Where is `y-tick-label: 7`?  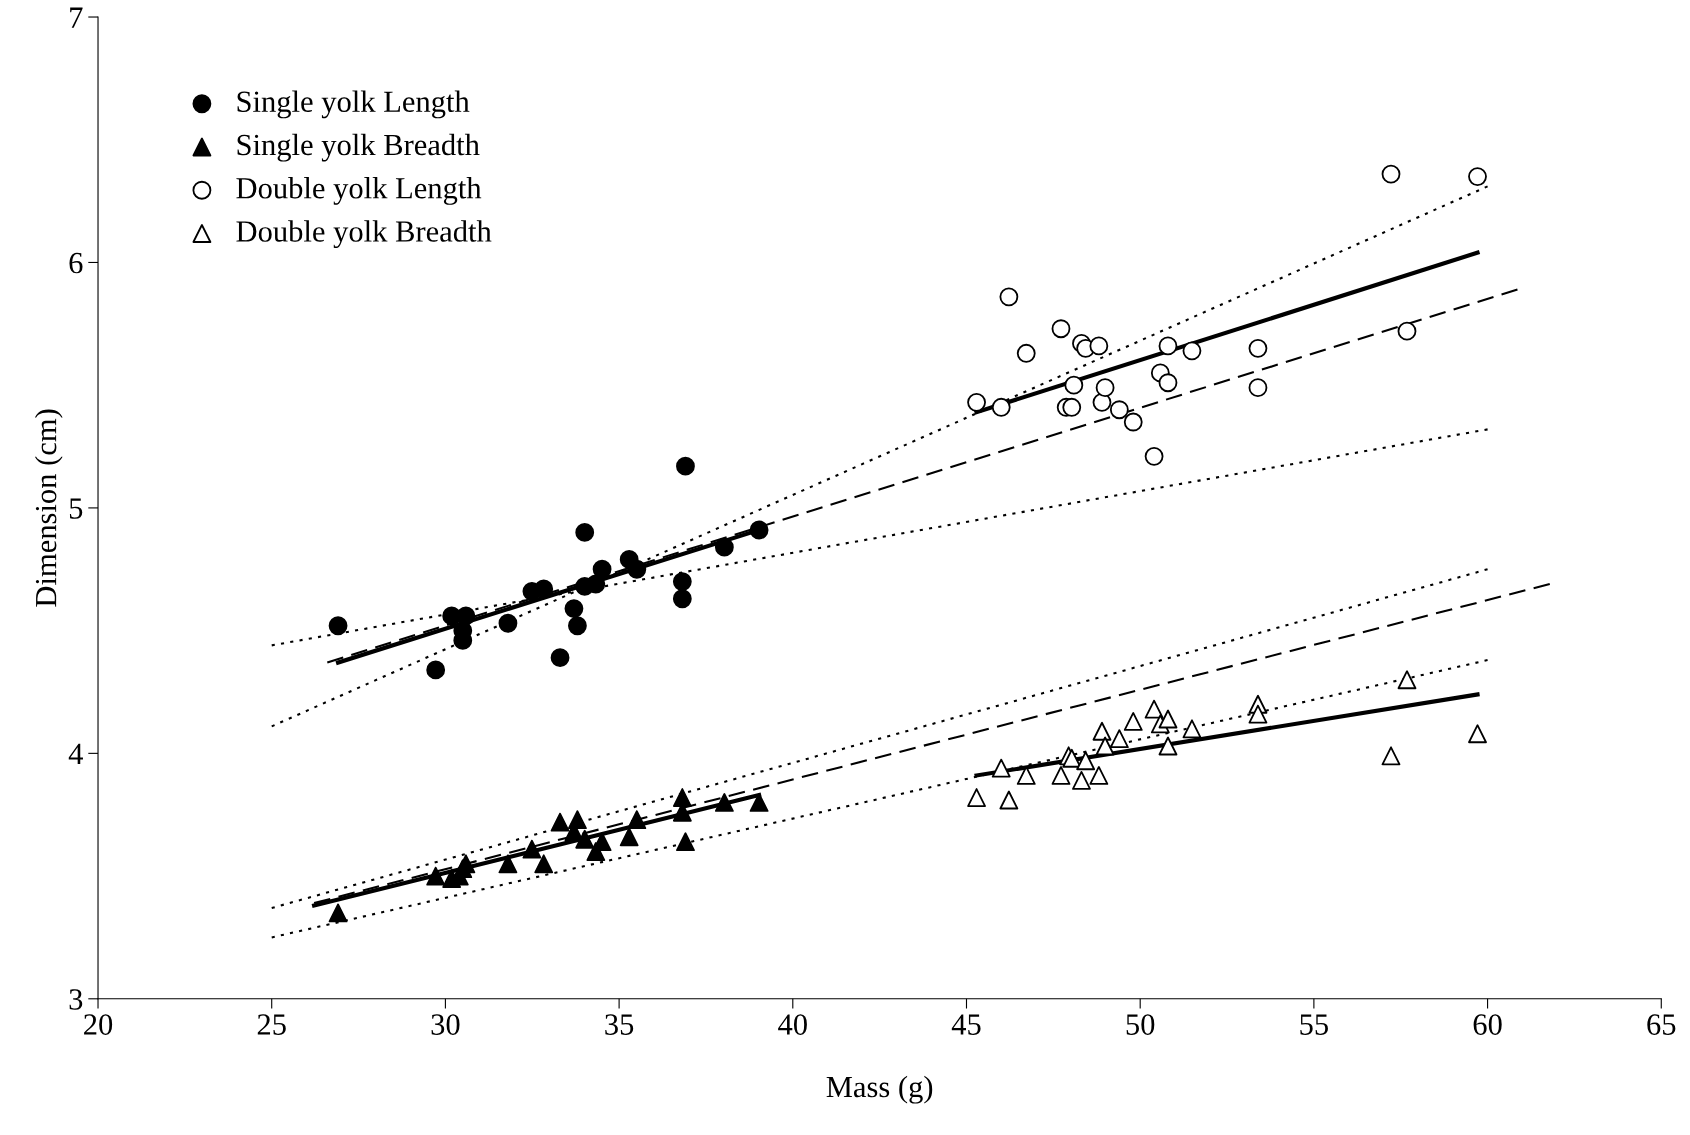
y-tick-label: 7 is located at coordinates (76, 17).